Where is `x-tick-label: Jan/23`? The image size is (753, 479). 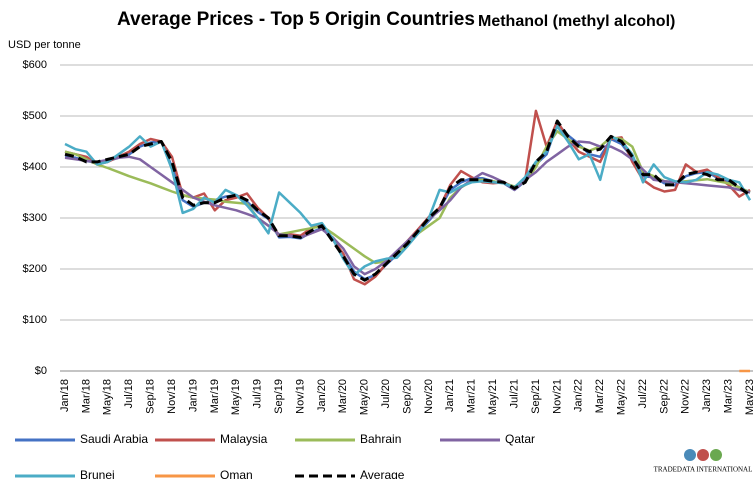 x-tick-label: Jan/23 is located at coordinates (707, 395).